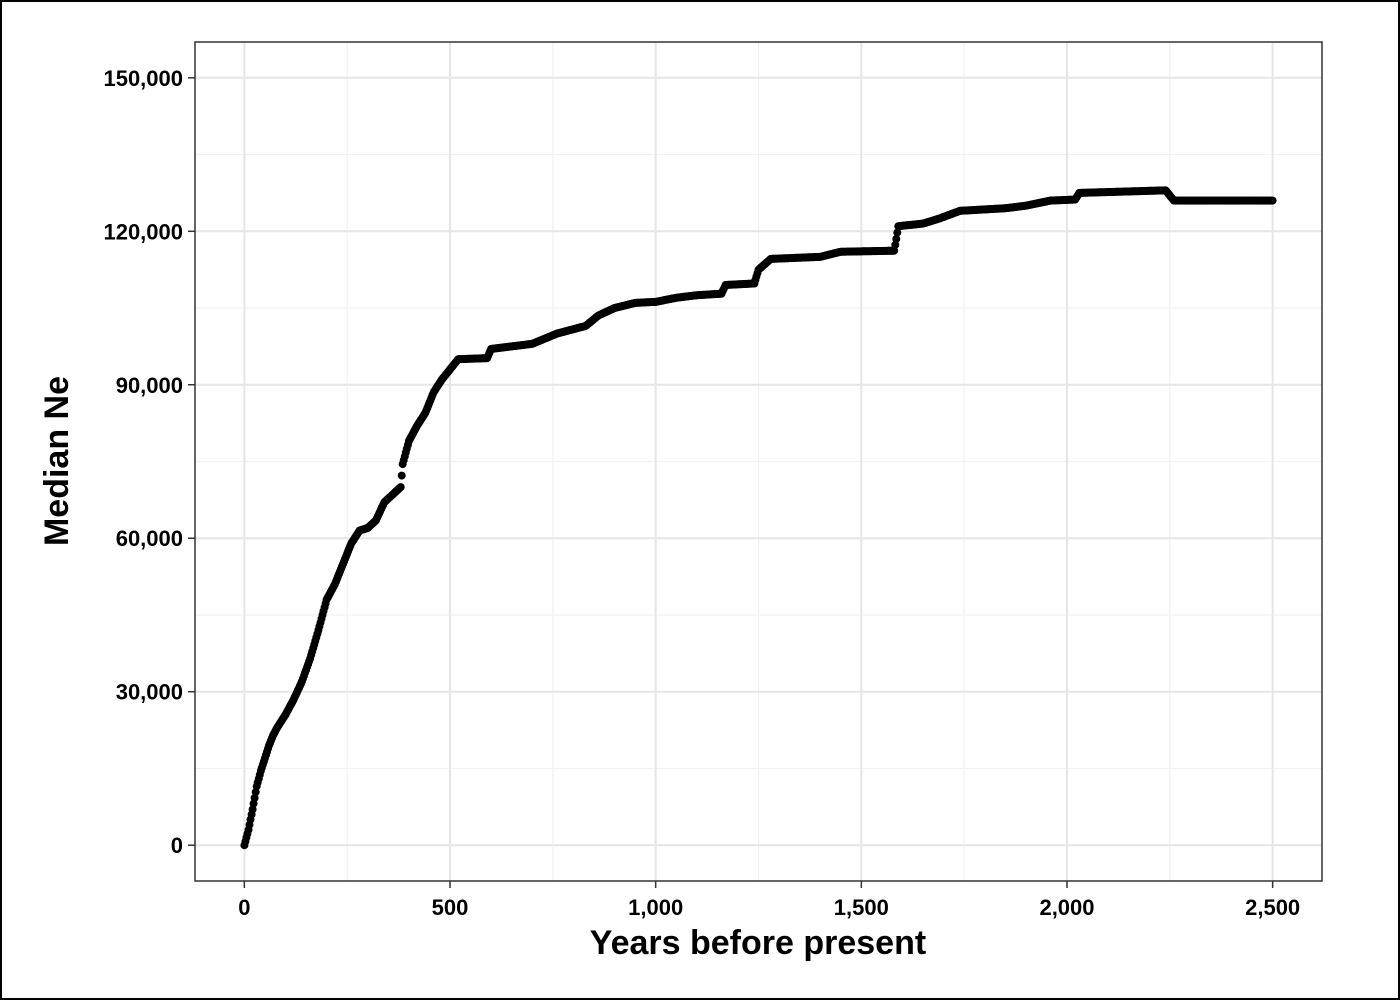 The width and height of the screenshot is (1400, 1000). I want to click on y-tick-label: 60,000, so click(149, 538).